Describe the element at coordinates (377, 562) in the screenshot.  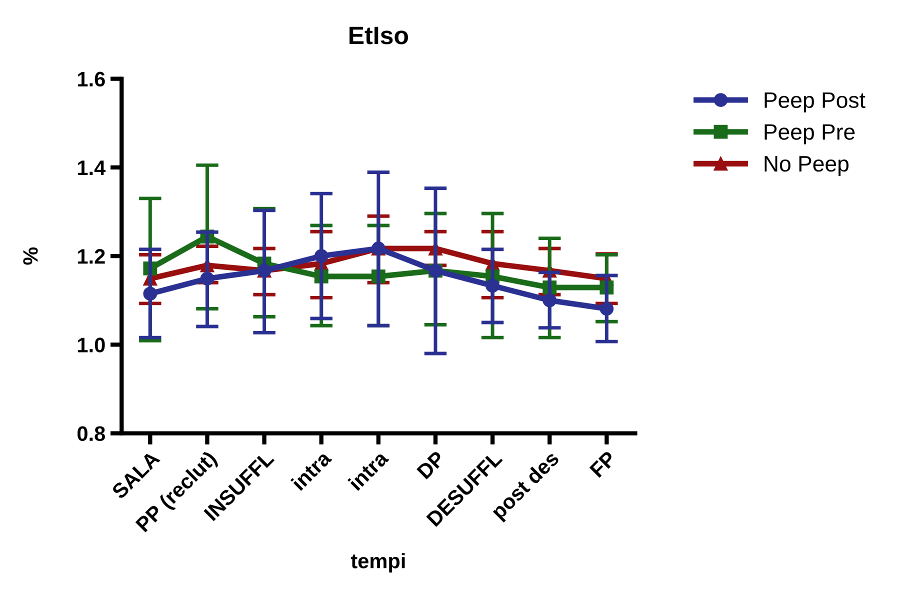
I see `x-axis-title: tempi` at that location.